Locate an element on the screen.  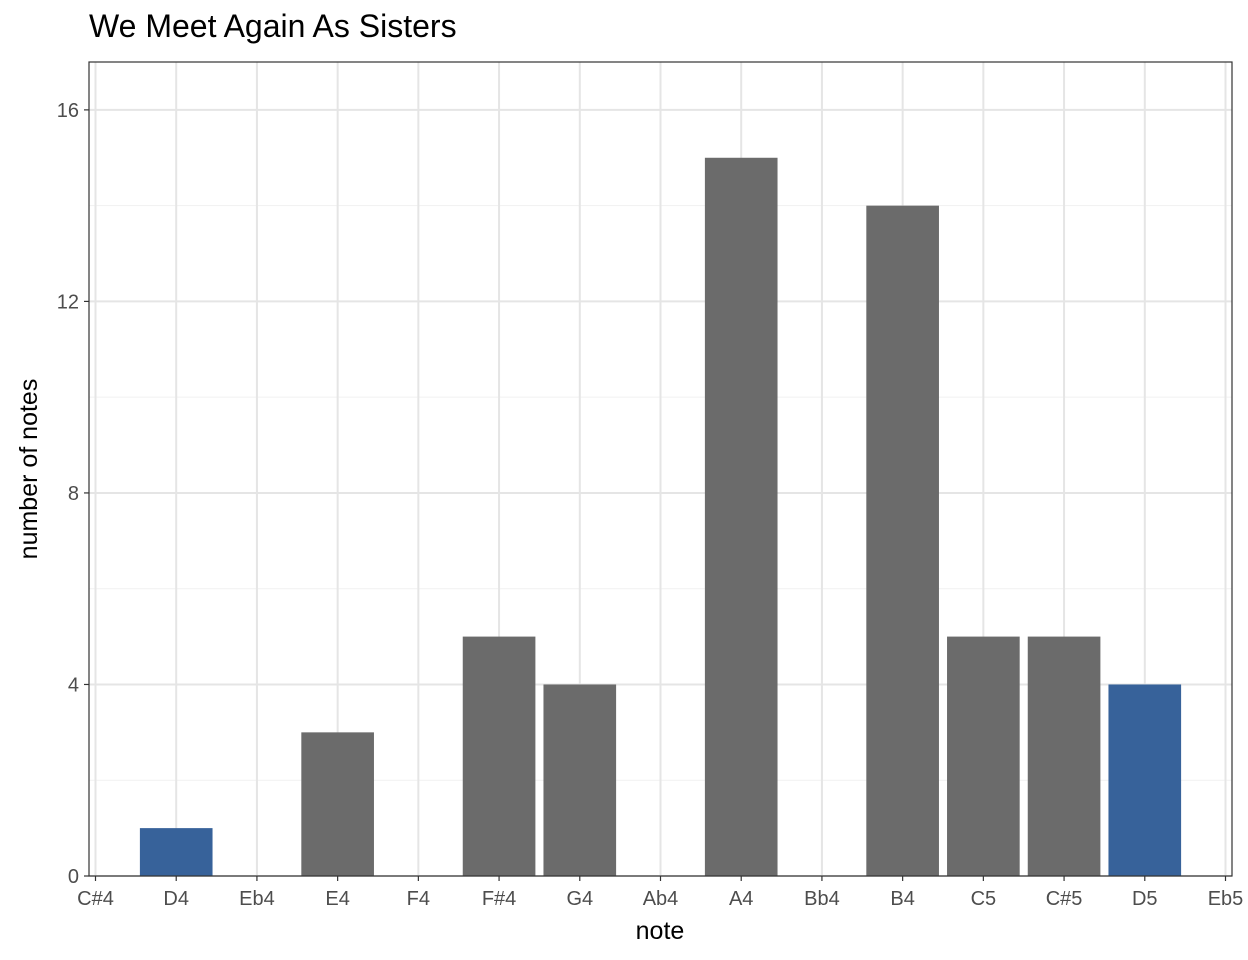
bar-a4 is located at coordinates (741, 516).